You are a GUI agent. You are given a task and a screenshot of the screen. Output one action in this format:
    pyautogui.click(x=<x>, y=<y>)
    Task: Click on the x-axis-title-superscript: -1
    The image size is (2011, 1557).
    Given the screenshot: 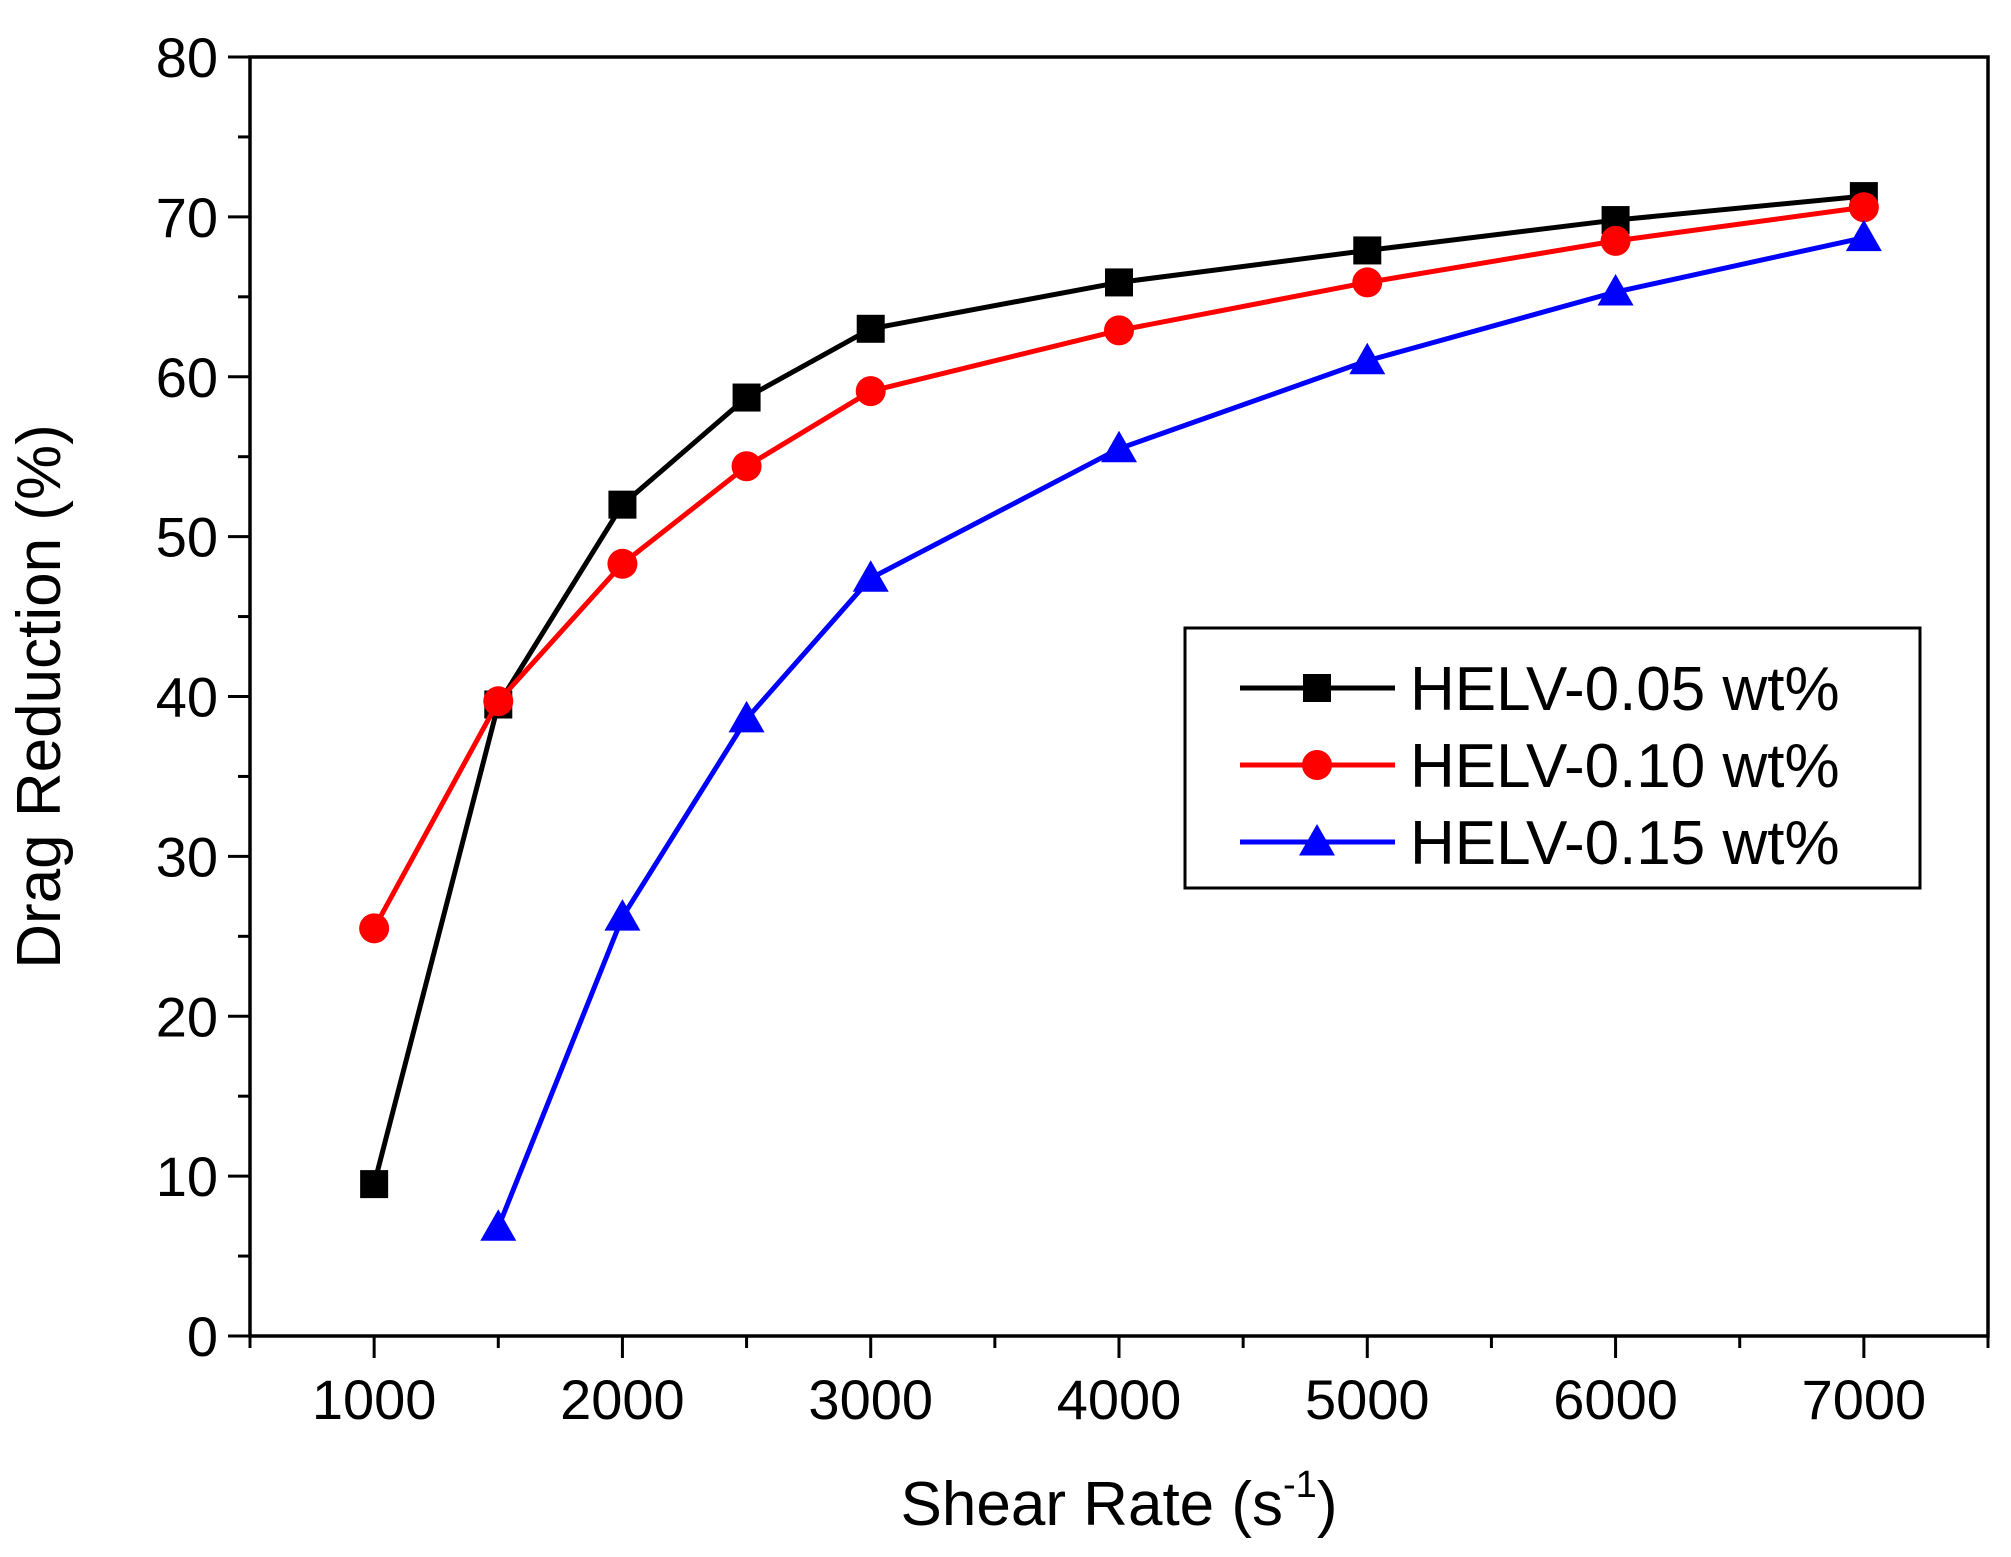 What is the action you would take?
    pyautogui.click(x=1300, y=1485)
    